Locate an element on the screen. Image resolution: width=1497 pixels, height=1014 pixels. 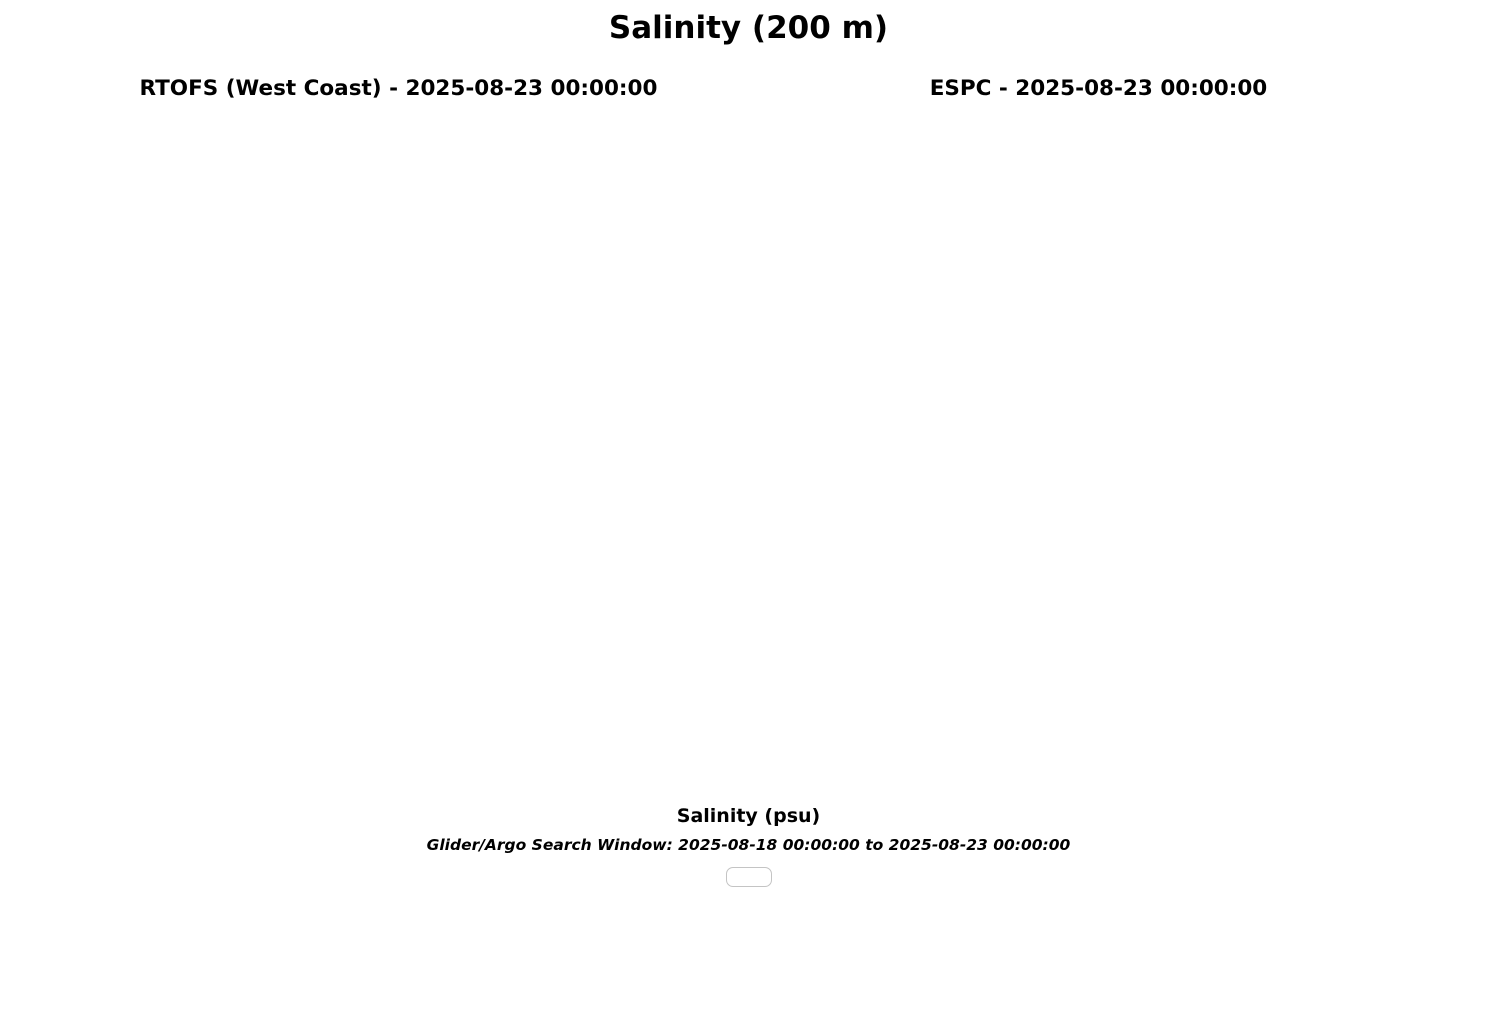
legend is located at coordinates (748, 877).